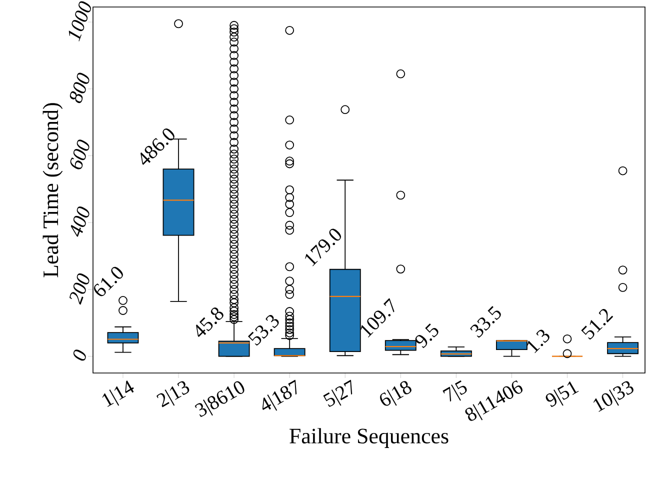  I want to click on annotation: 53.3, so click(263, 330).